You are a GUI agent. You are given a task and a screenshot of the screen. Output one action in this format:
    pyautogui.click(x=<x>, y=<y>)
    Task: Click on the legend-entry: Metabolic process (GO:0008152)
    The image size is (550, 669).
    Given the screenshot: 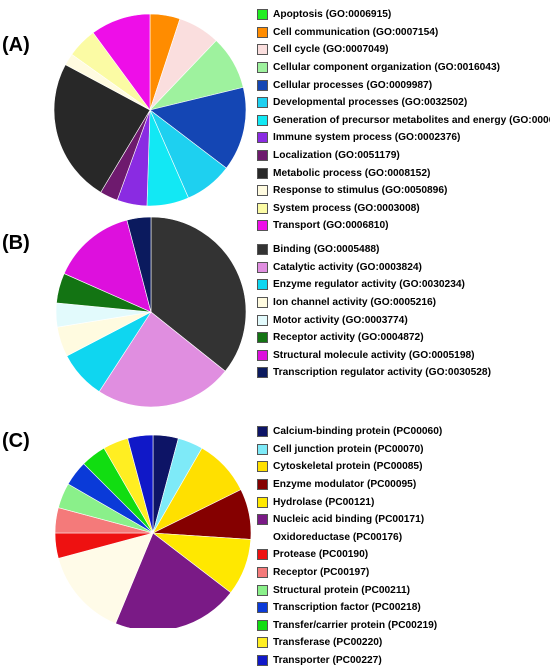 What is the action you would take?
    pyautogui.click(x=403, y=173)
    